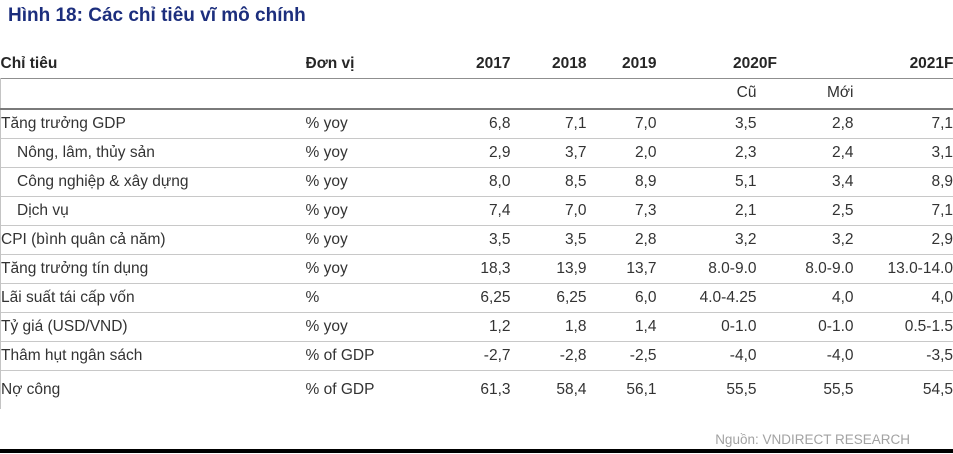 This screenshot has width=953, height=454. What do you see at coordinates (645, 326) in the screenshot?
I see `cell-value-2019: 1,4` at bounding box center [645, 326].